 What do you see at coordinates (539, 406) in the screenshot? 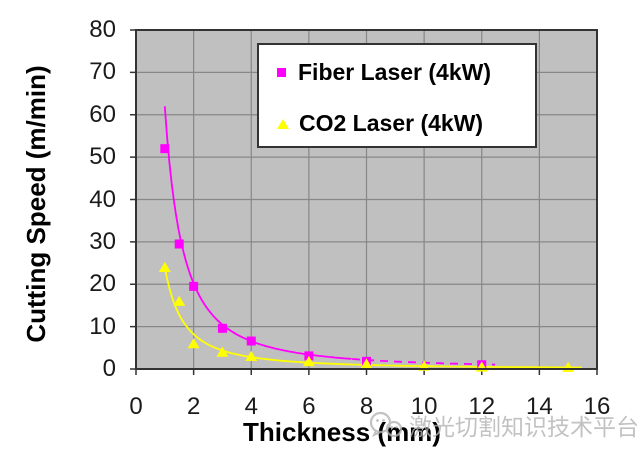
I see `x-tick-label: 14` at bounding box center [539, 406].